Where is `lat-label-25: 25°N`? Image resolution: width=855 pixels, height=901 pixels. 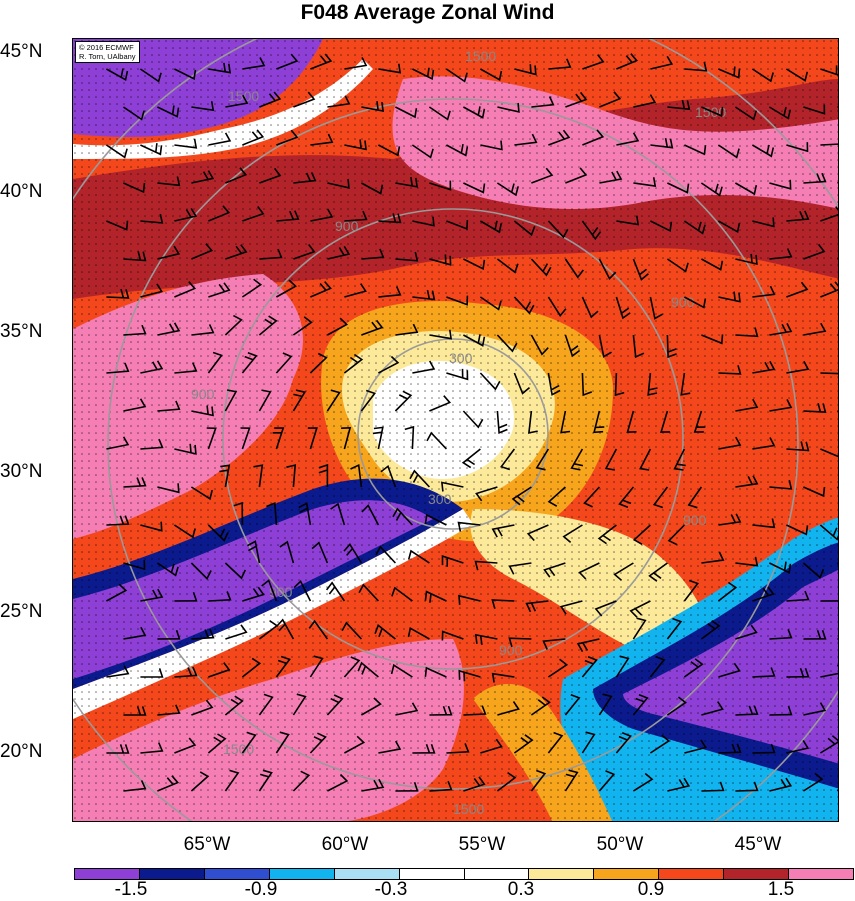
lat-label-25: 25°N is located at coordinates (21, 611).